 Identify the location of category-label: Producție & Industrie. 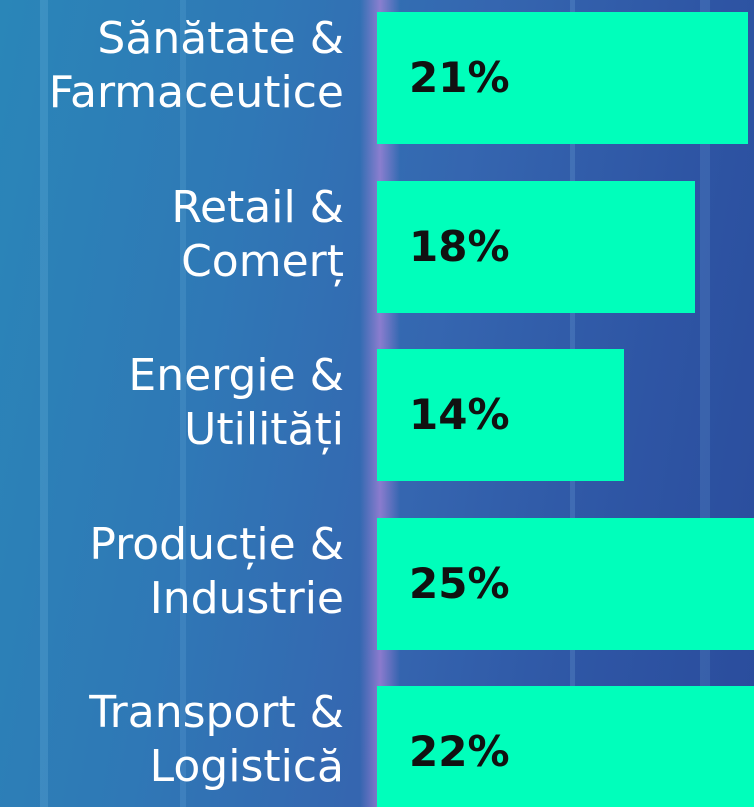
(216, 571).